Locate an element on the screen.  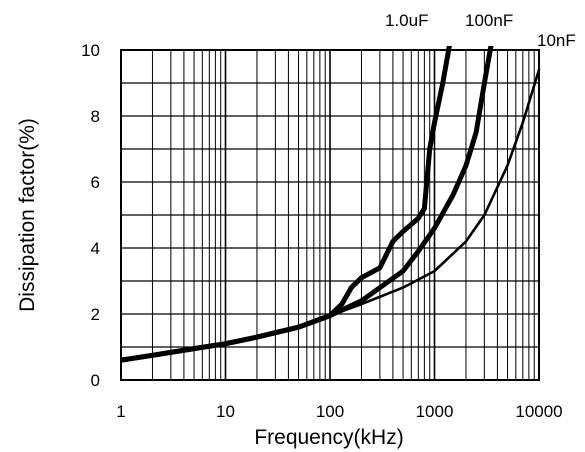
y-axis-title: Dissipation factor(%) is located at coordinates (27, 215).